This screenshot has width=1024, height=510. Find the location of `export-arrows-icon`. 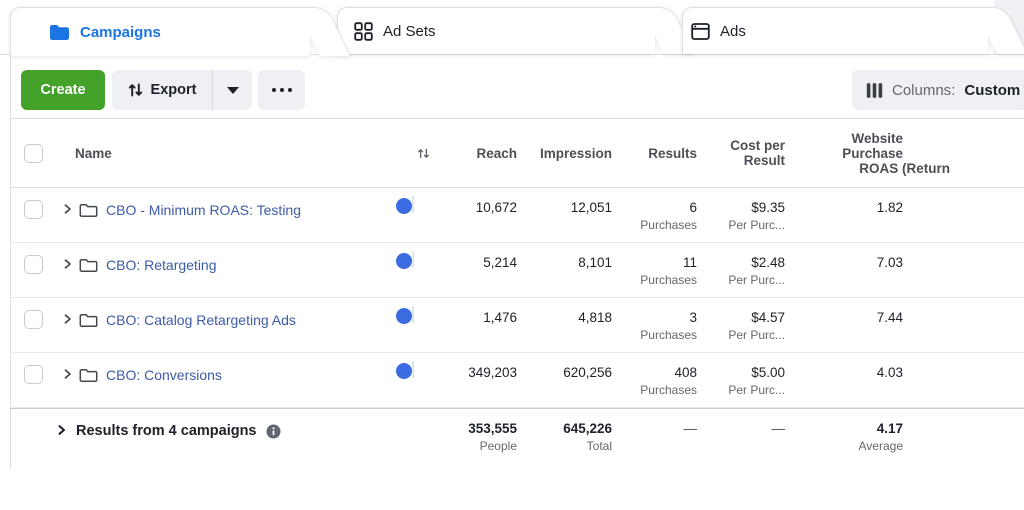

export-arrows-icon is located at coordinates (135, 90).